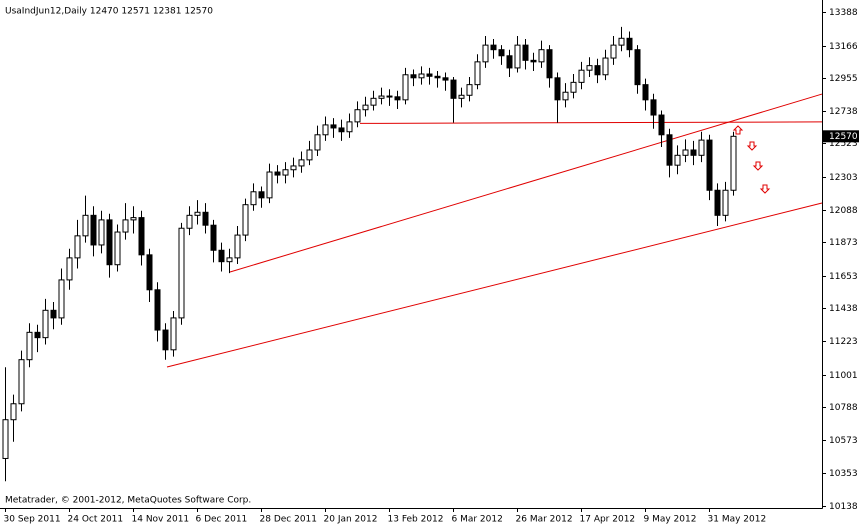 Image resolution: width=861 pixels, height=526 pixels. Describe the element at coordinates (96, 520) in the screenshot. I see `x-tick-label: 24 Oct 2011` at that location.